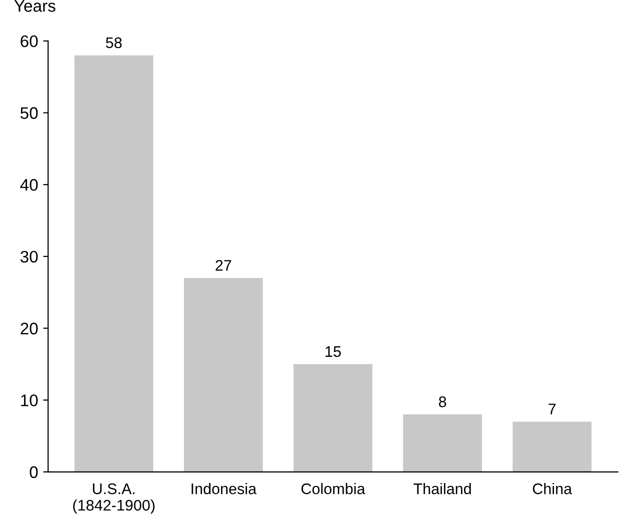 The image size is (633, 532). Describe the element at coordinates (35, 6) in the screenshot. I see `y-axis-title: Years` at that location.